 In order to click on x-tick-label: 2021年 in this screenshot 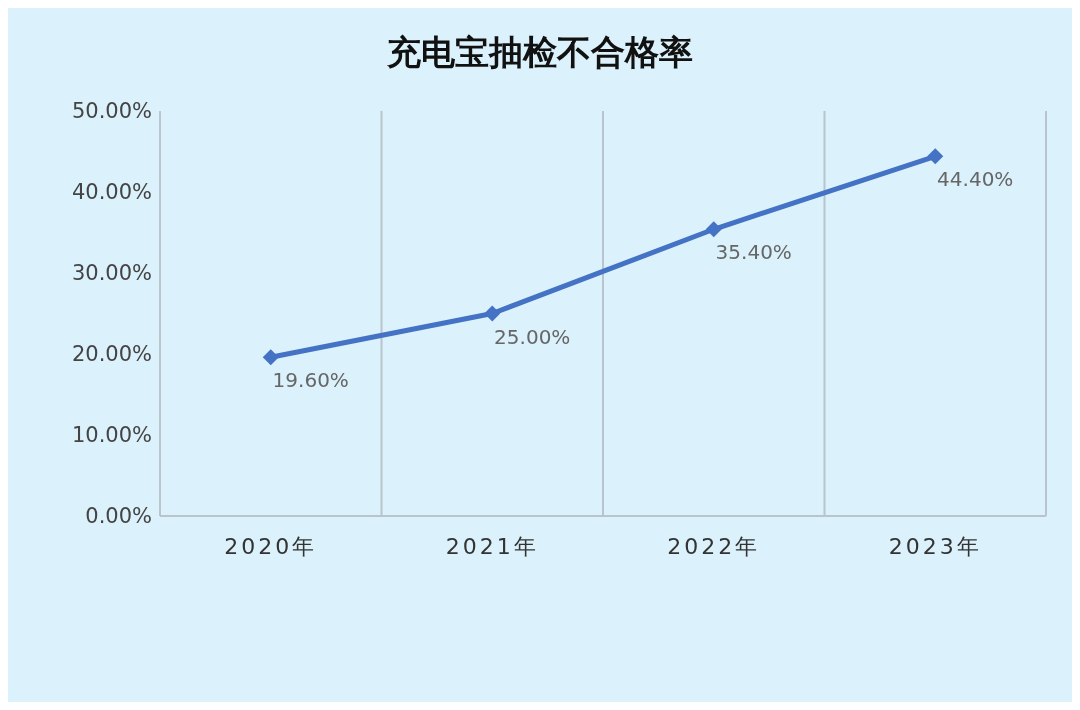, I will do `click(492, 546)`.